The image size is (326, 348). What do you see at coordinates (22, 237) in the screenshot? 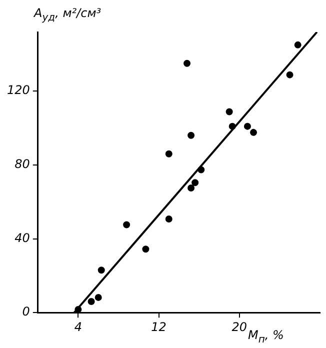
I see `y-tick-label: 40` at bounding box center [22, 237].